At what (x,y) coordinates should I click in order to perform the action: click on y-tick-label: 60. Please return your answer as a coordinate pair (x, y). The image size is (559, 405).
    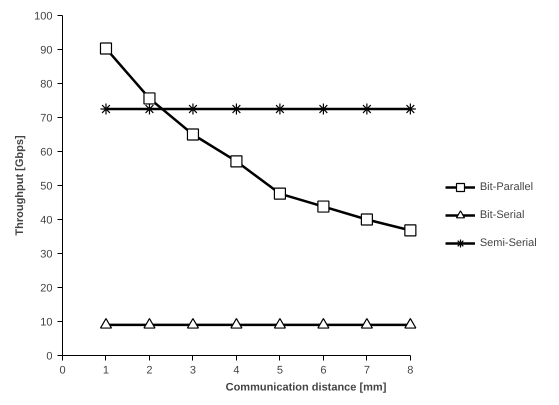
    Looking at the image, I should click on (46, 152).